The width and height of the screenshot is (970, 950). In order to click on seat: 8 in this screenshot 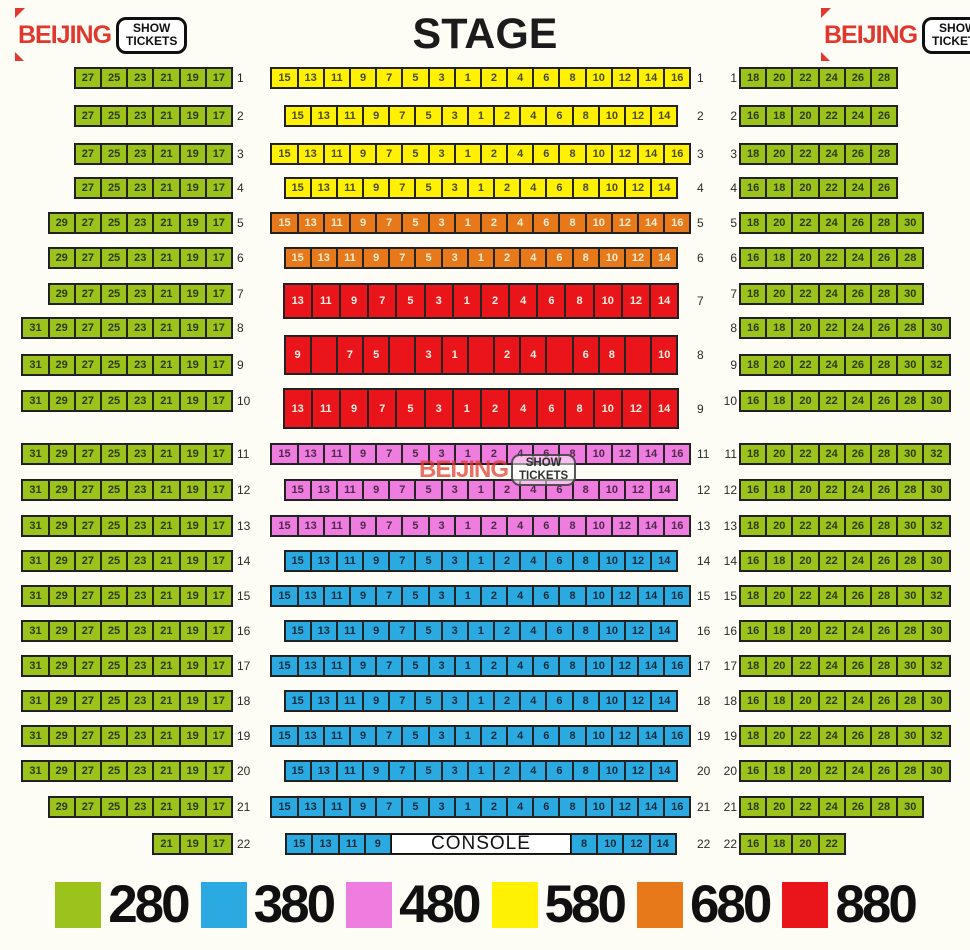, I will do `click(585, 258)`.